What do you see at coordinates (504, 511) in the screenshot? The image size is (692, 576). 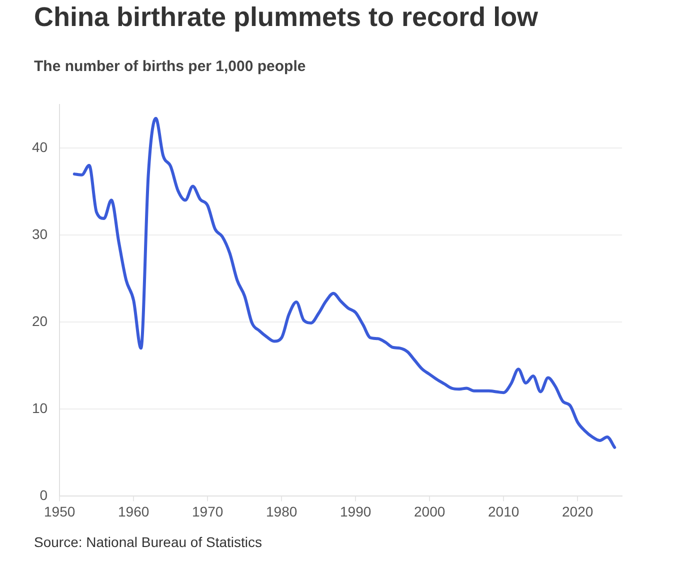 I see `x-tick-label: 2010` at bounding box center [504, 511].